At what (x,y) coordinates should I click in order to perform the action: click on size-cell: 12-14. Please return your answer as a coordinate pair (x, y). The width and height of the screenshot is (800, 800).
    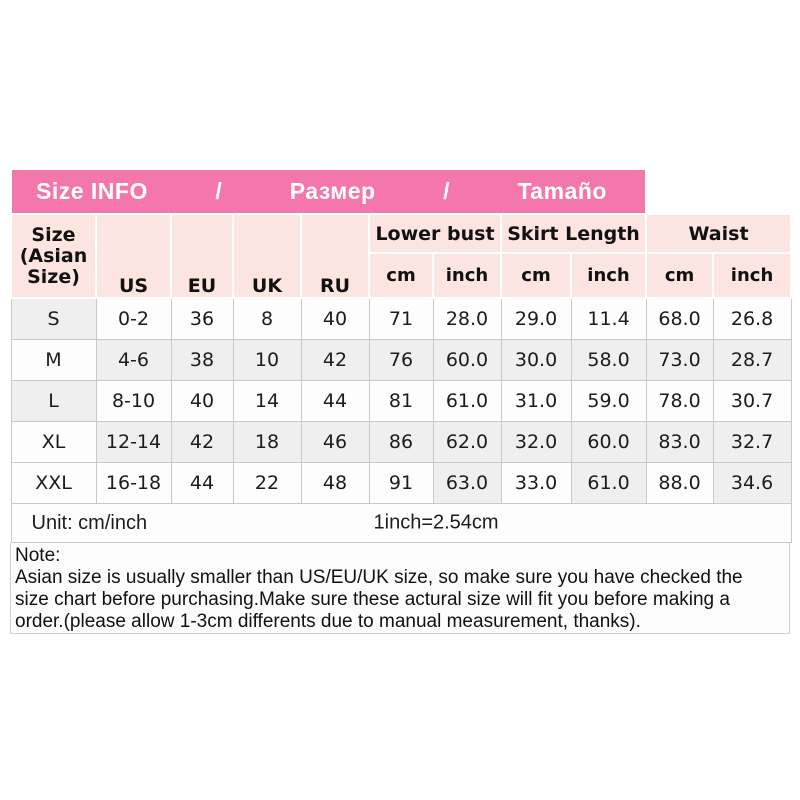
    Looking at the image, I should click on (133, 442).